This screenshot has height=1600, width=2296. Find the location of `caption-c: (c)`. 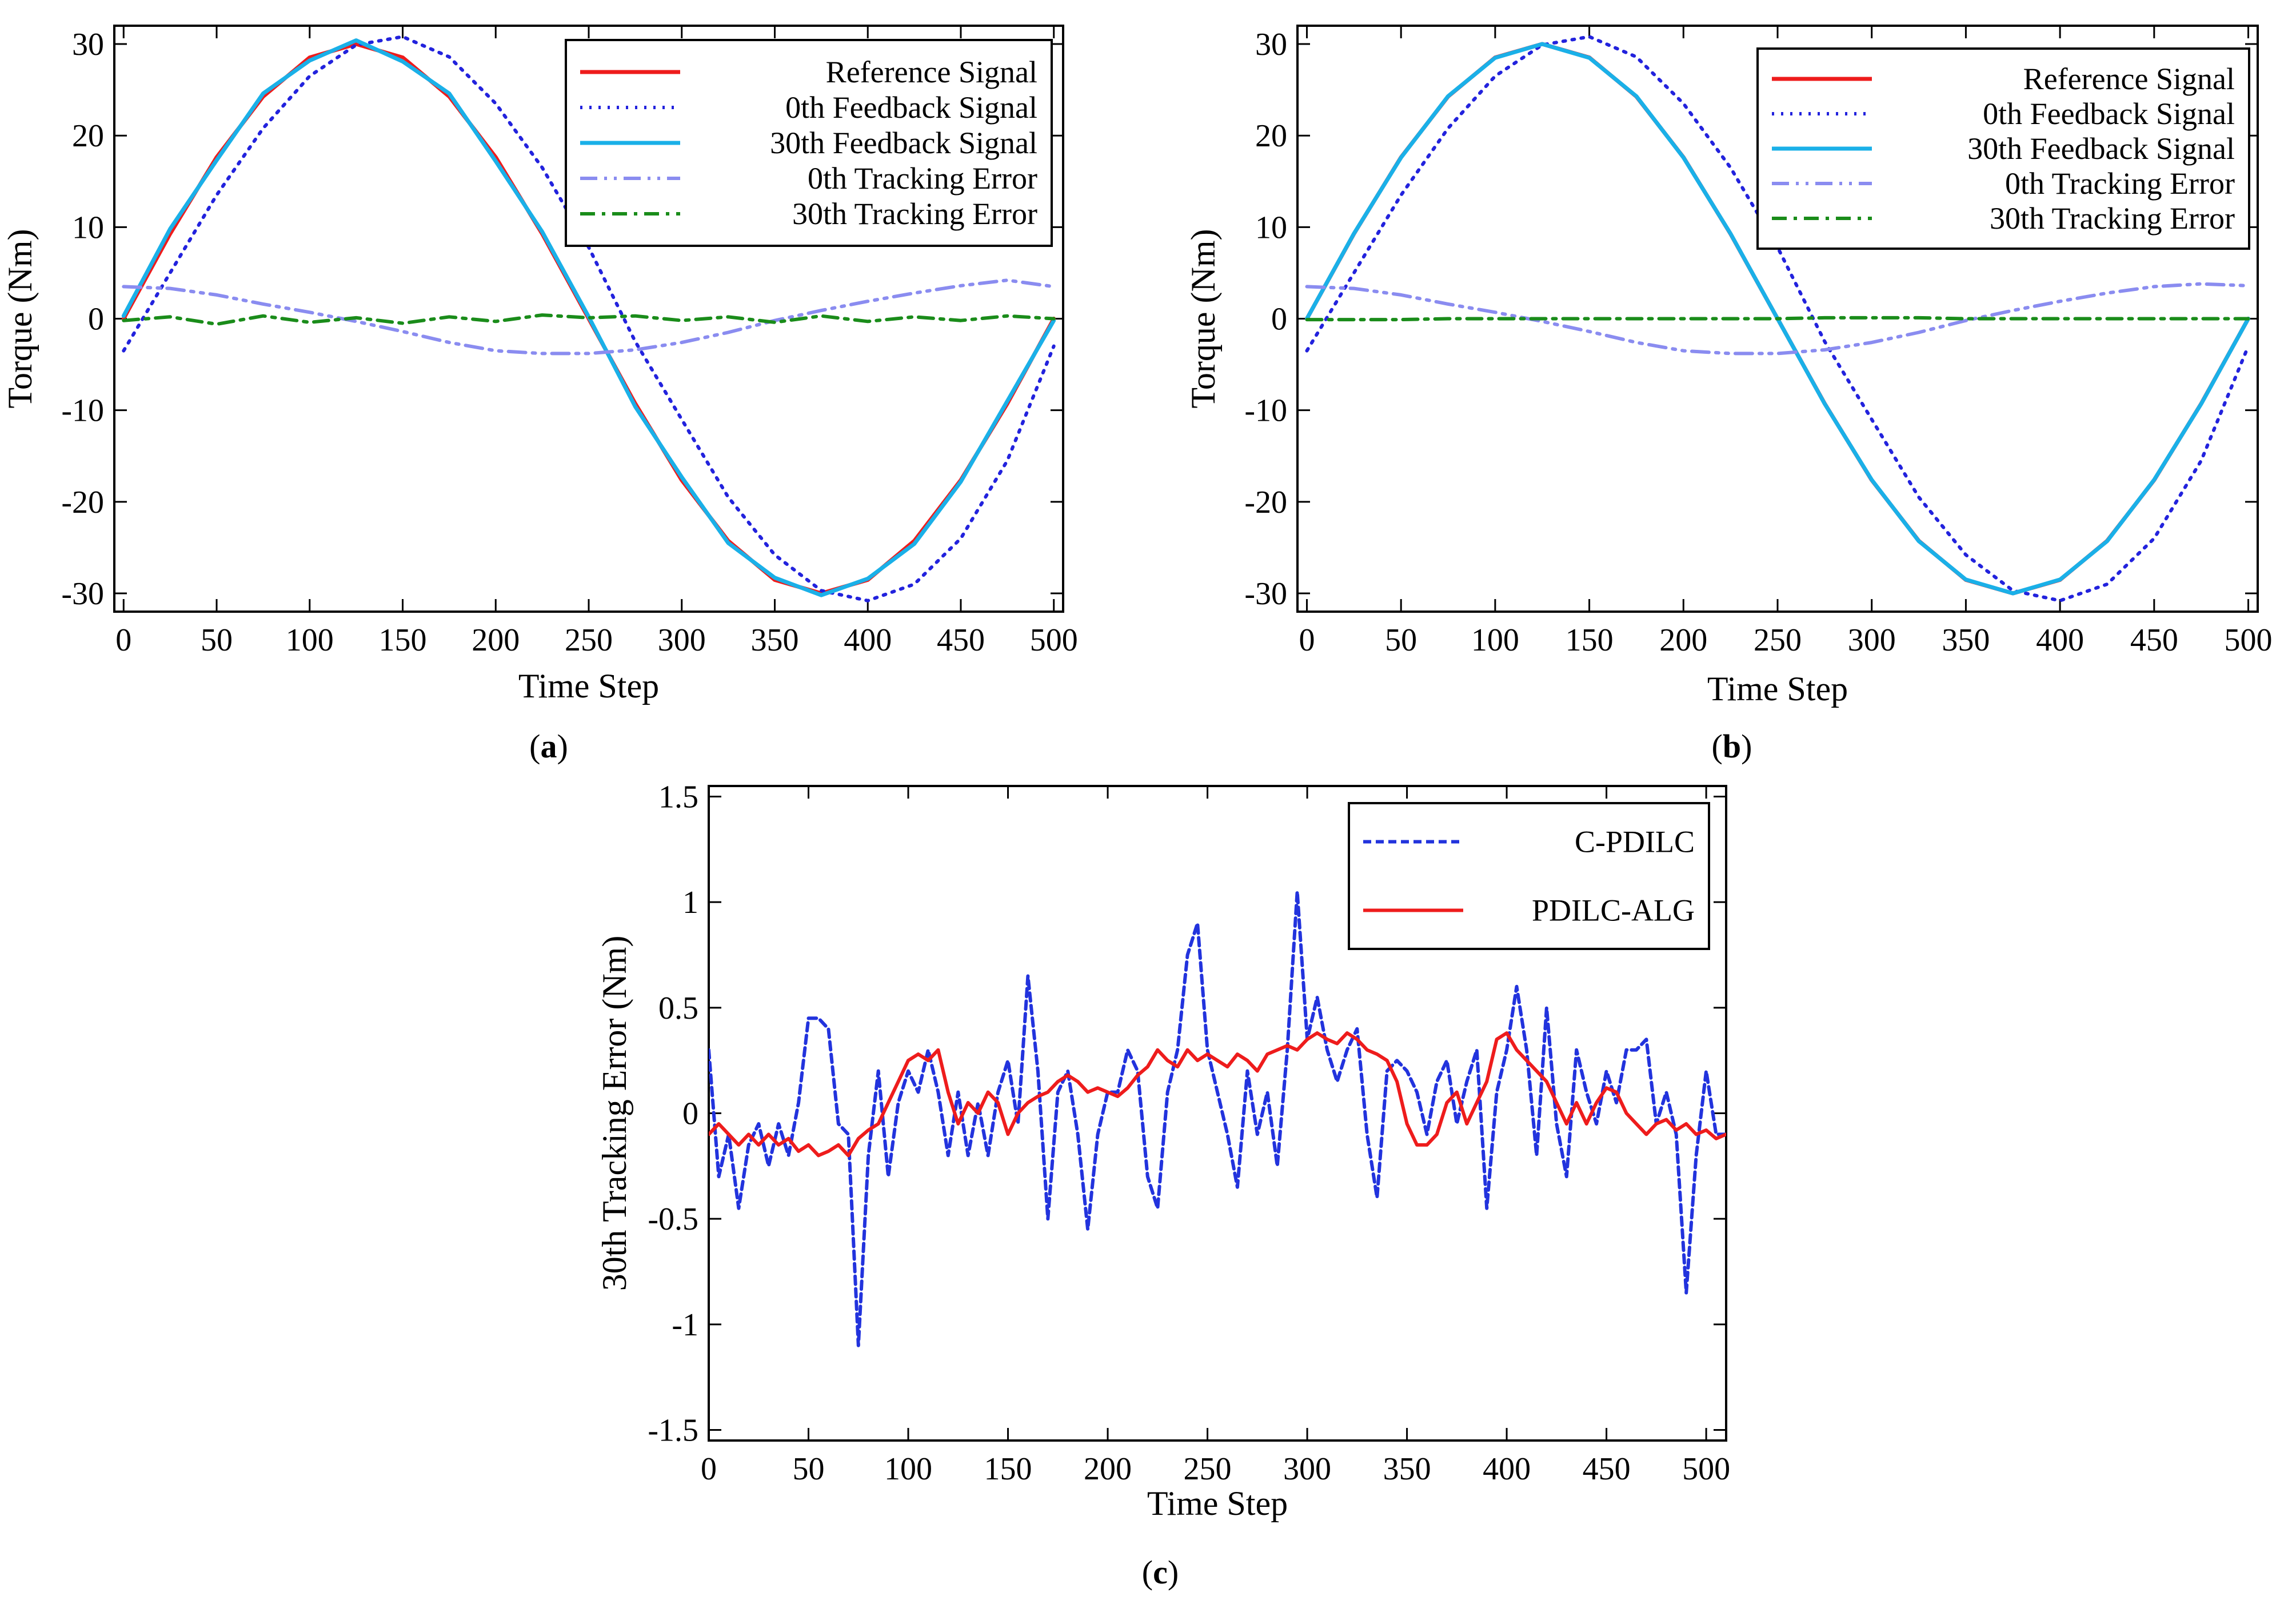

caption-c: (c) is located at coordinates (1160, 1572).